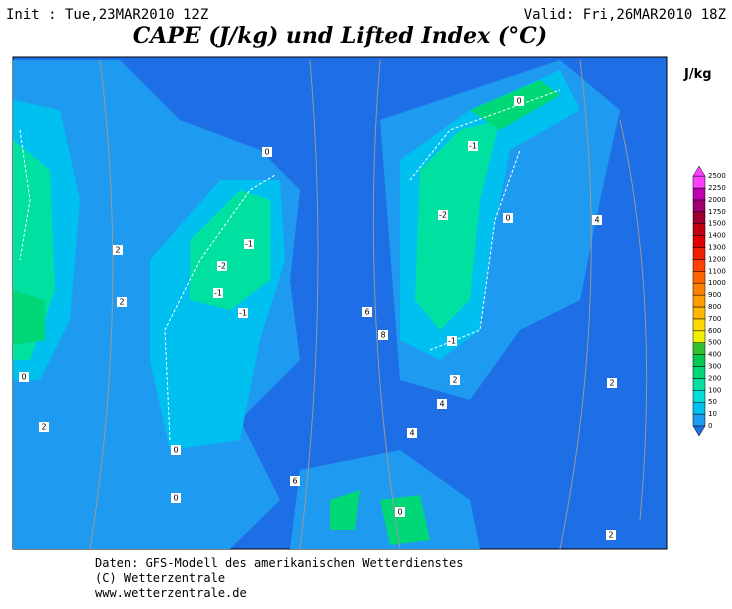 The image size is (732, 609). What do you see at coordinates (714, 343) in the screenshot?
I see `colorbar-label: 500` at bounding box center [714, 343].